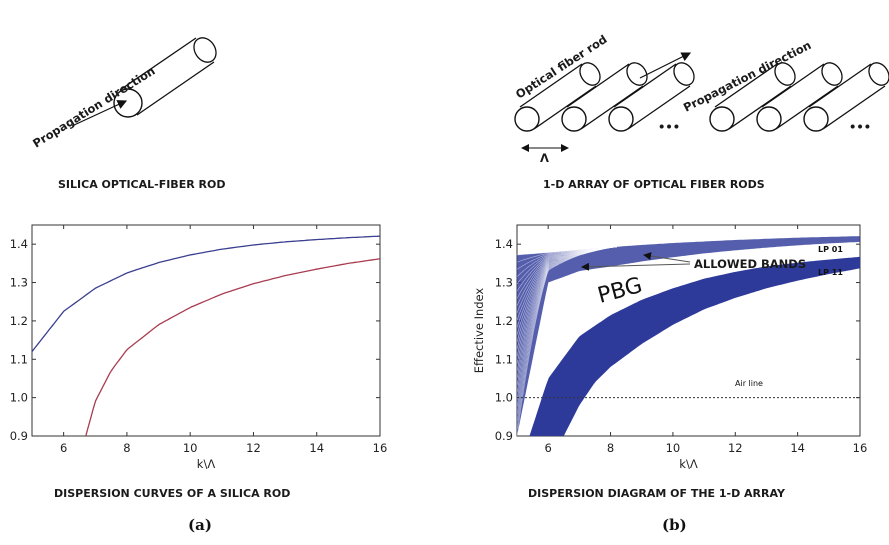 This screenshot has width=889, height=545. I want to click on plot-a-ytick-label: 0.9, so click(19, 436).